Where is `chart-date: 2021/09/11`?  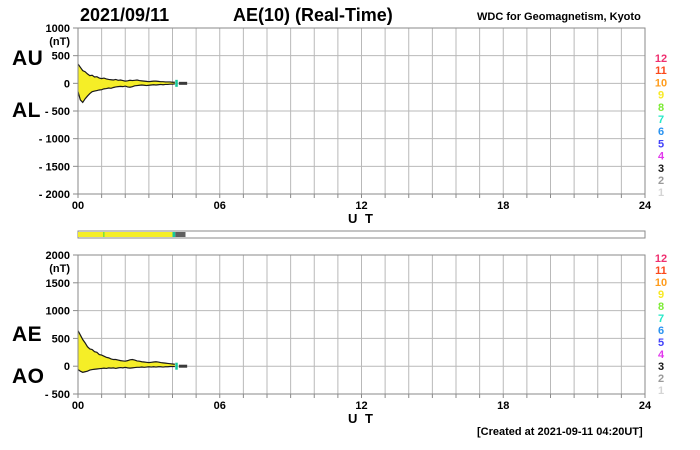 chart-date: 2021/09/11 is located at coordinates (125, 15).